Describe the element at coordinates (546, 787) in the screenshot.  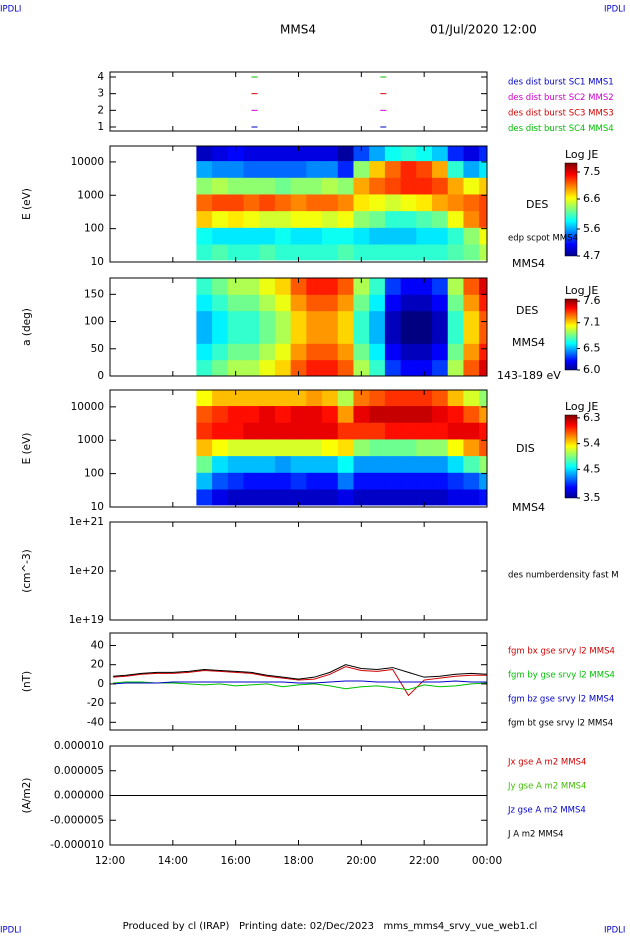
I see `legend-entry: Jy gse A m2 MMS4` at that location.